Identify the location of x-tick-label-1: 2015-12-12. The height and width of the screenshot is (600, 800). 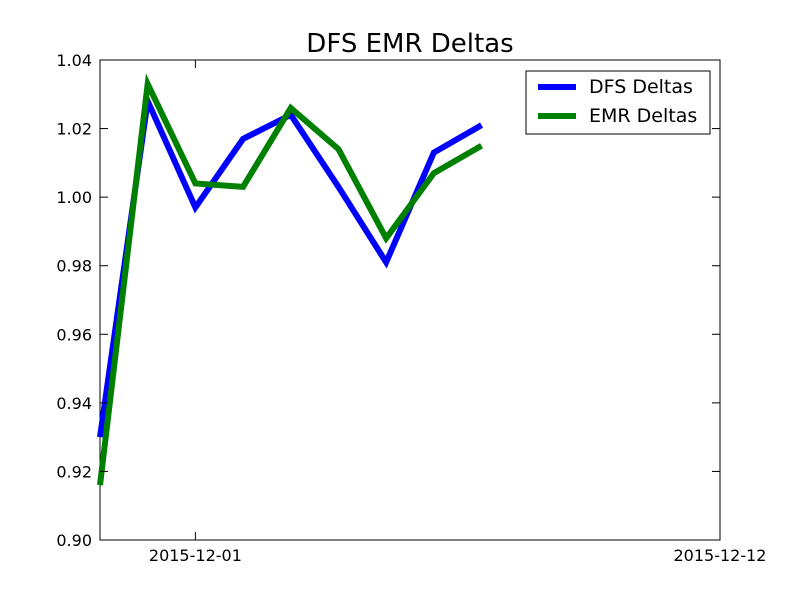
(720, 555).